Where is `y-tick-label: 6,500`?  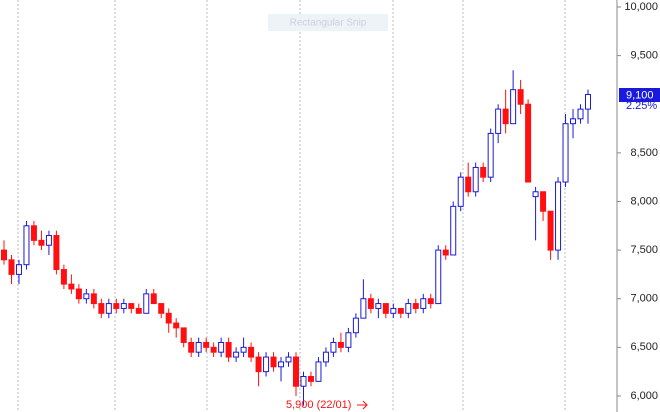 y-tick-label: 6,500 is located at coordinates (644, 347).